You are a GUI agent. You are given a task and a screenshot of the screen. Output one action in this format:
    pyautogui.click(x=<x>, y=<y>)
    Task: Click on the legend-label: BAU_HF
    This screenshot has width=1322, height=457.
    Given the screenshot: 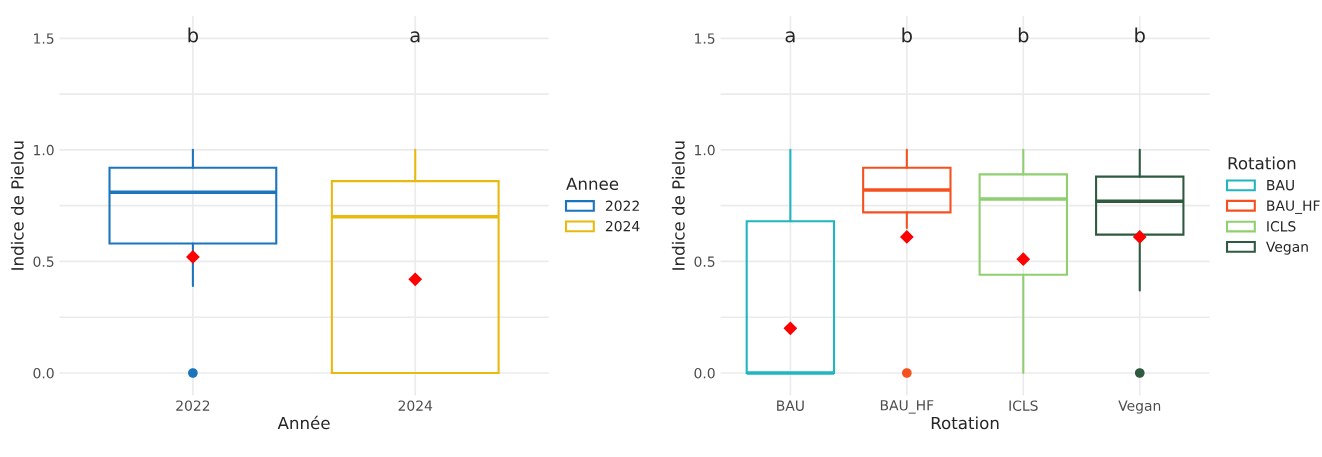 What is the action you would take?
    pyautogui.click(x=1293, y=207)
    